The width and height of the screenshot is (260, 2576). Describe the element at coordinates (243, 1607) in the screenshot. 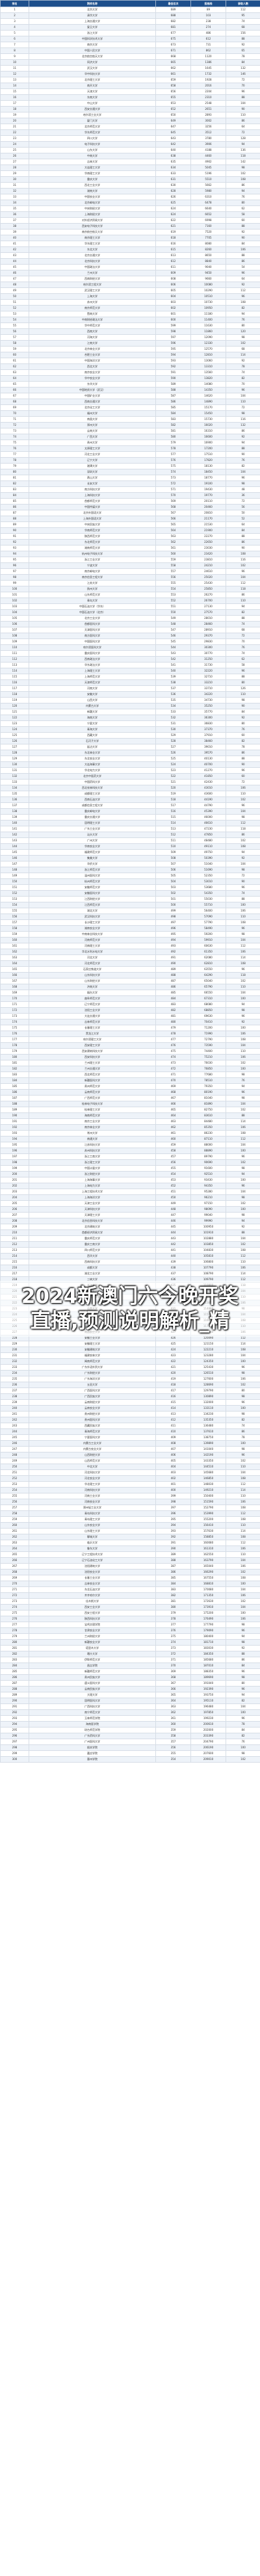

I see `cell-admitted: 104` at that location.